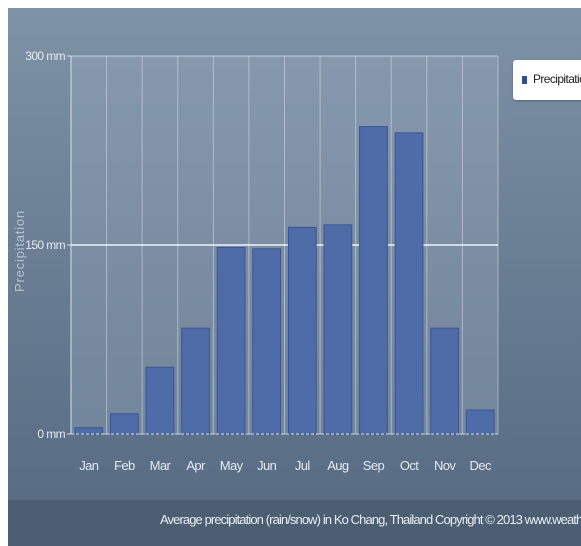 Image resolution: width=581 pixels, height=546 pixels. What do you see at coordinates (409, 465) in the screenshot?
I see `x-tick-label-oct: Oct` at bounding box center [409, 465].